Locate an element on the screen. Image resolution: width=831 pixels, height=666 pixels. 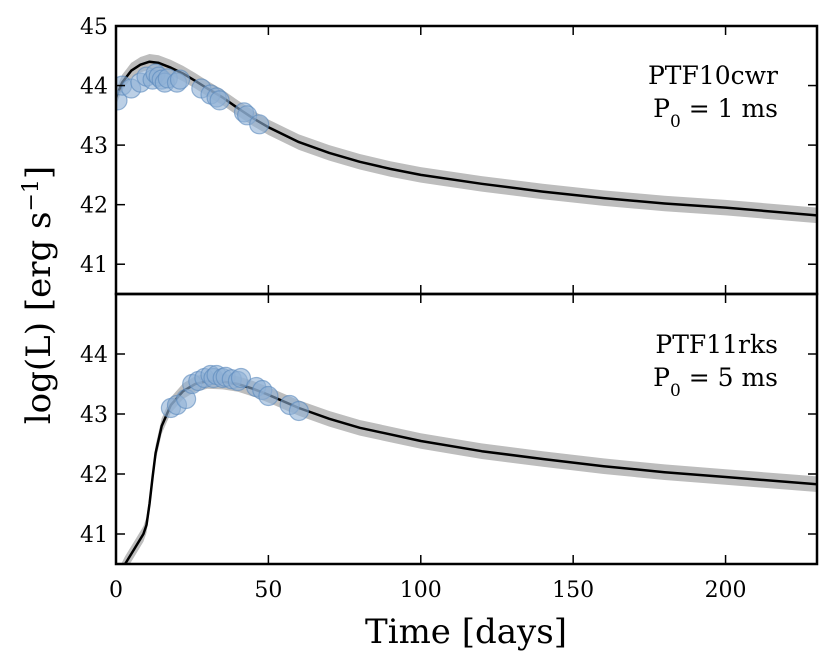
y-axis-title-end: ] is located at coordinates (39, 172).